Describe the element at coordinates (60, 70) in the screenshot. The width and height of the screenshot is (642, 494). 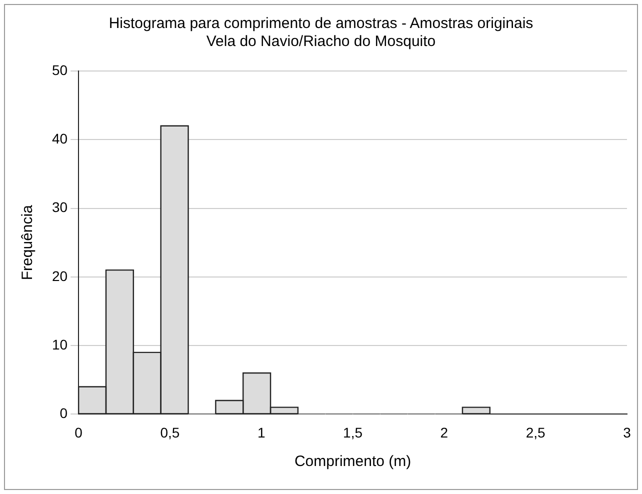
I see `y-tick-label: 50` at that location.